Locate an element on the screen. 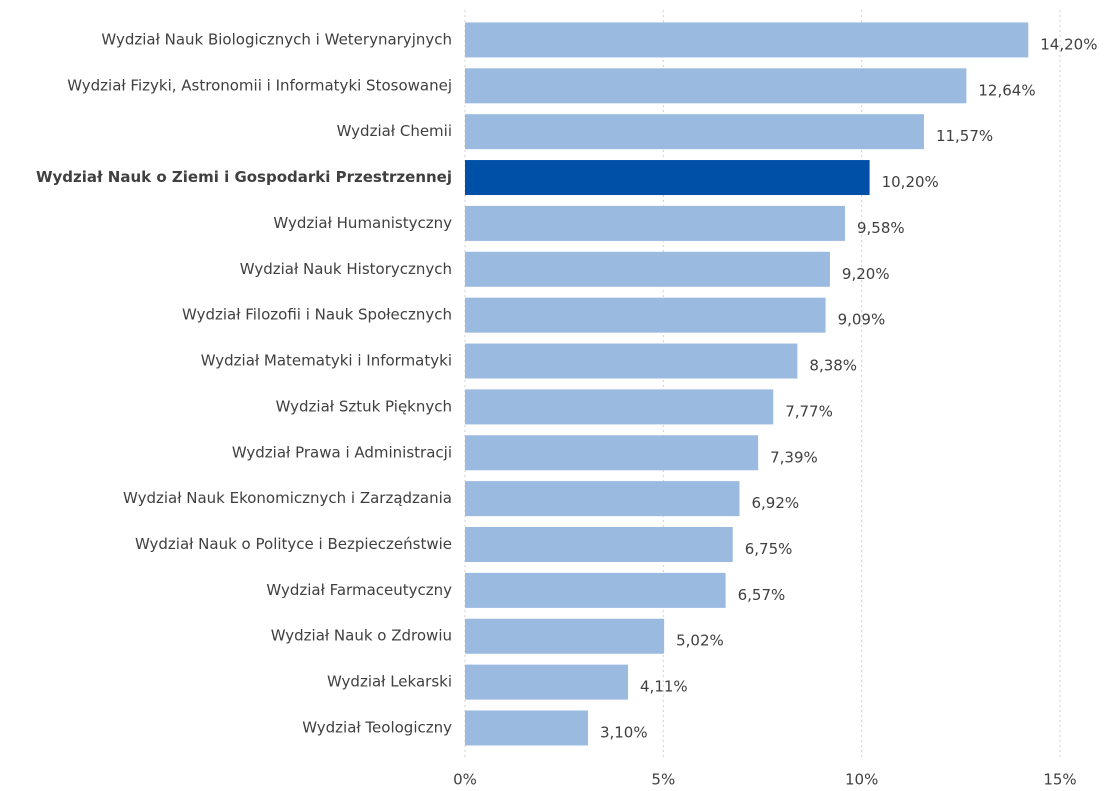 This screenshot has height=791, width=1104. x-tick-label: 10% is located at coordinates (861, 780).